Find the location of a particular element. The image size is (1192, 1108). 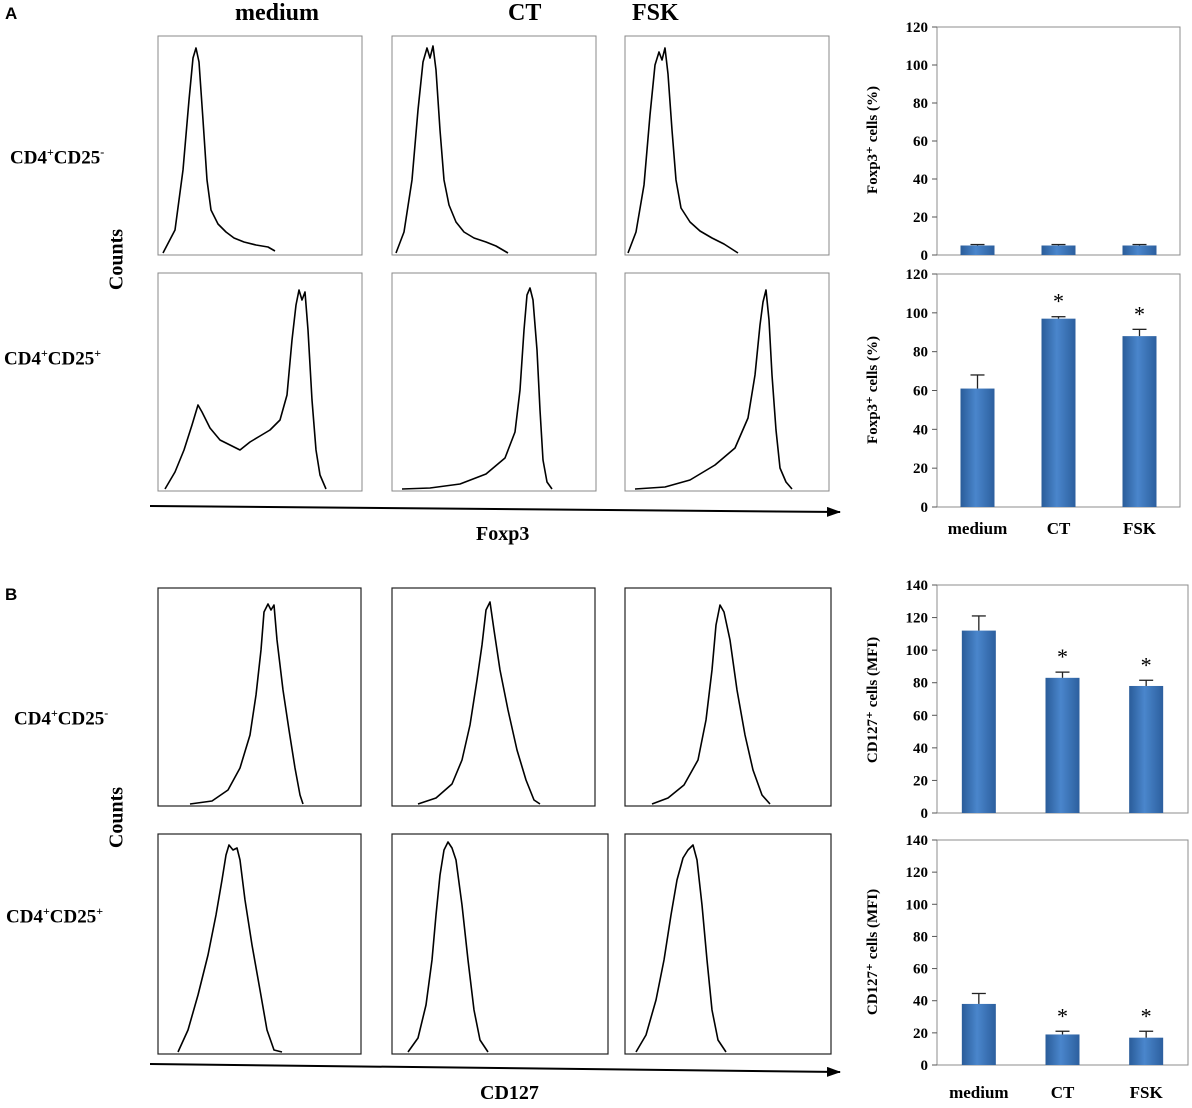

bar-chart-b-top: 0 20 40 60 80 100 120 140 CD127⁺ cells (MFI) * * is located at coordinates (1027, 700).